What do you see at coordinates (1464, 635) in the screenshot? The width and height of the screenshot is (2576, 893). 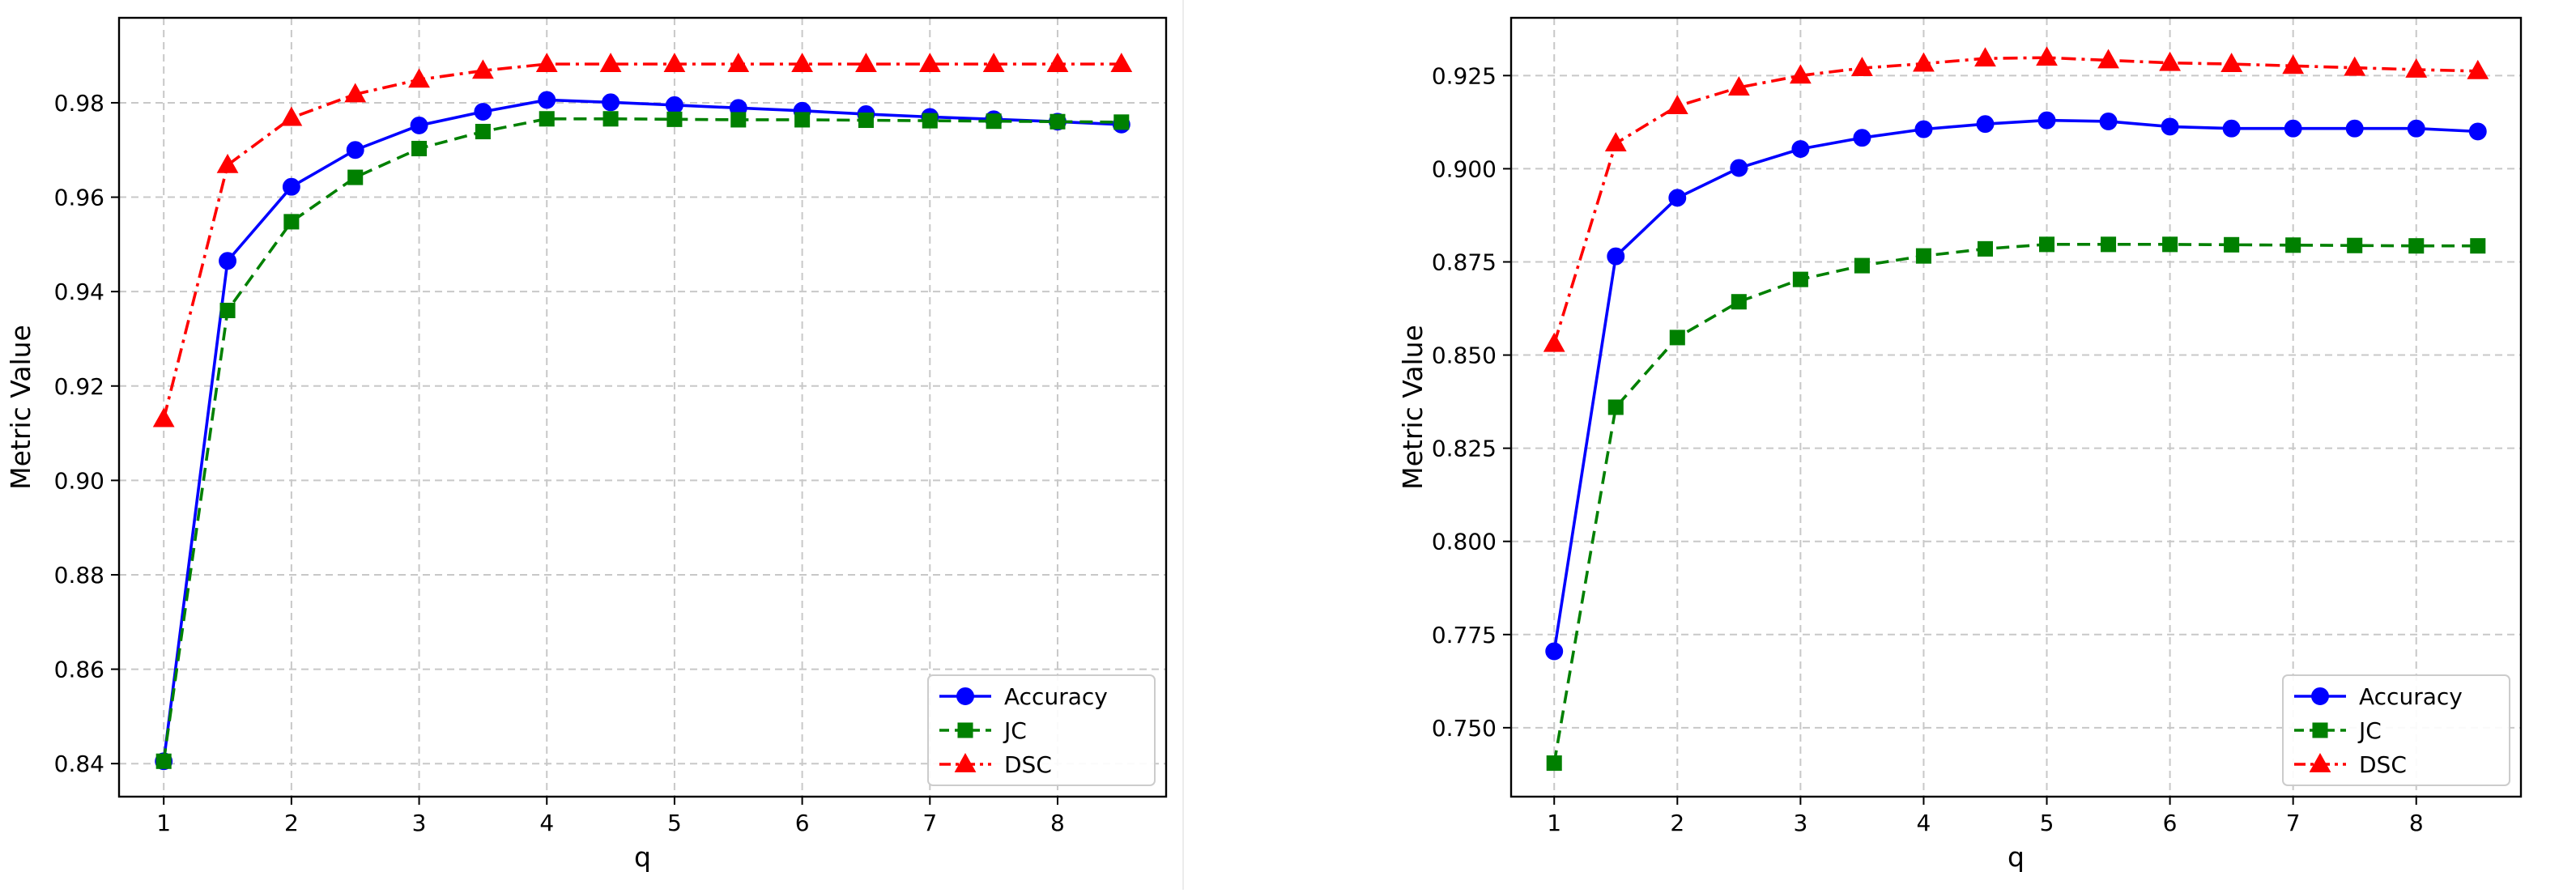 I see `y-tick-label: 0.775` at bounding box center [1464, 635].